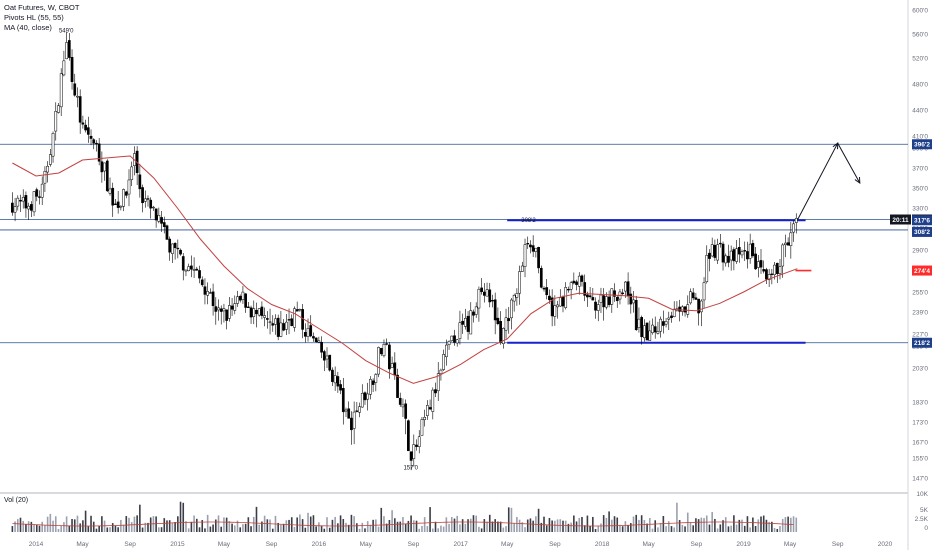 The height and width of the screenshot is (550, 932). What do you see at coordinates (920, 137) in the screenshot?
I see `y-tick-label: 410'0` at bounding box center [920, 137].